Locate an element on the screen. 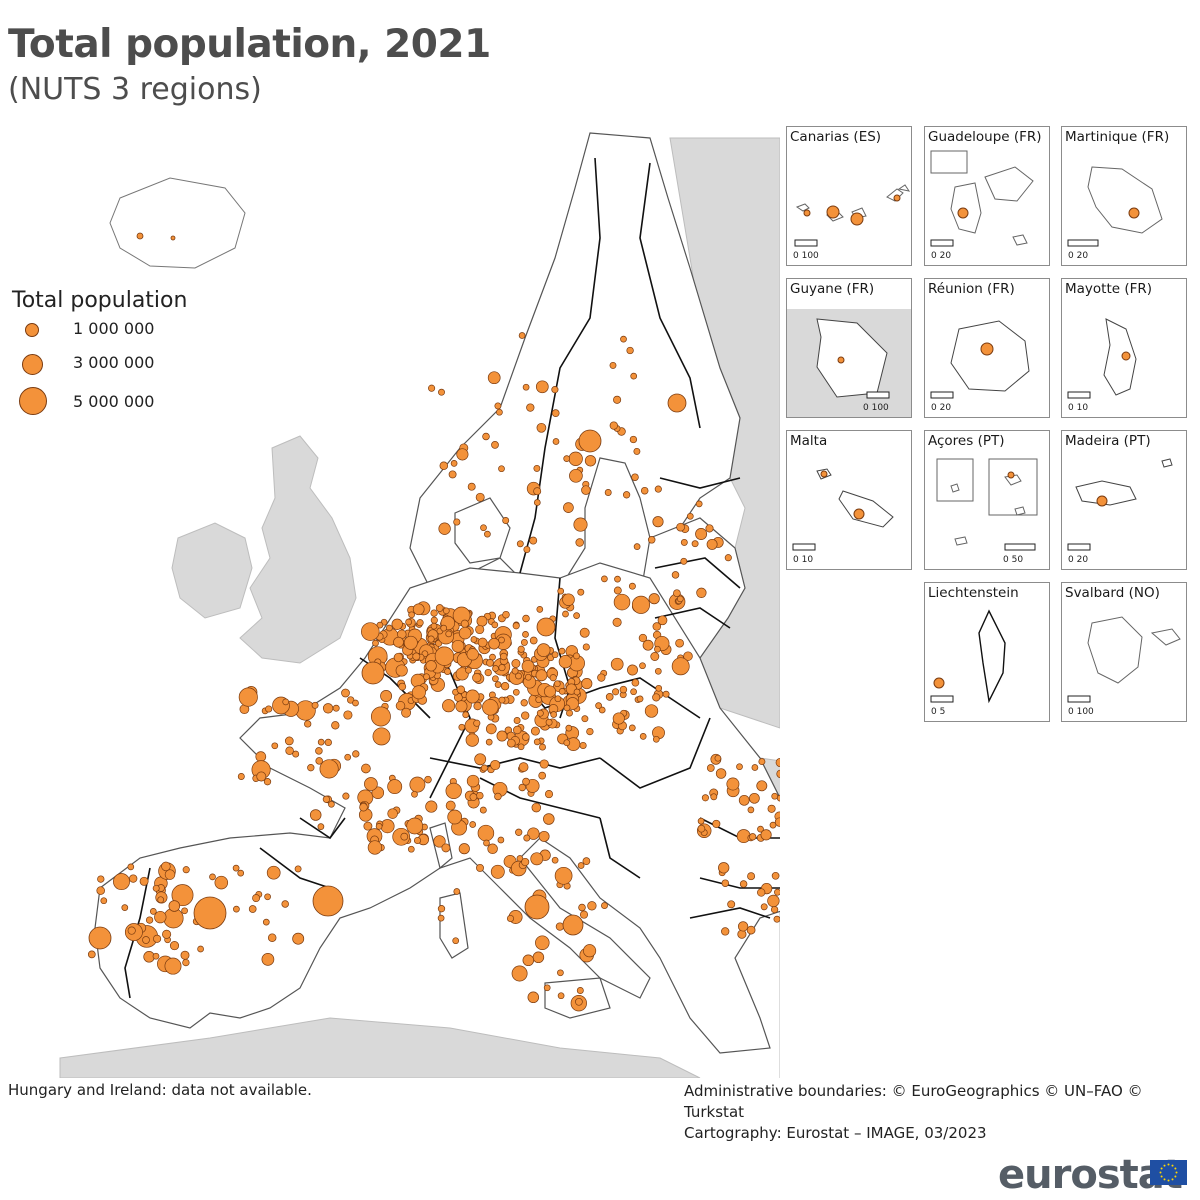 The image size is (1200, 1200). scale-bar-label: 0 5 is located at coordinates (938, 712).